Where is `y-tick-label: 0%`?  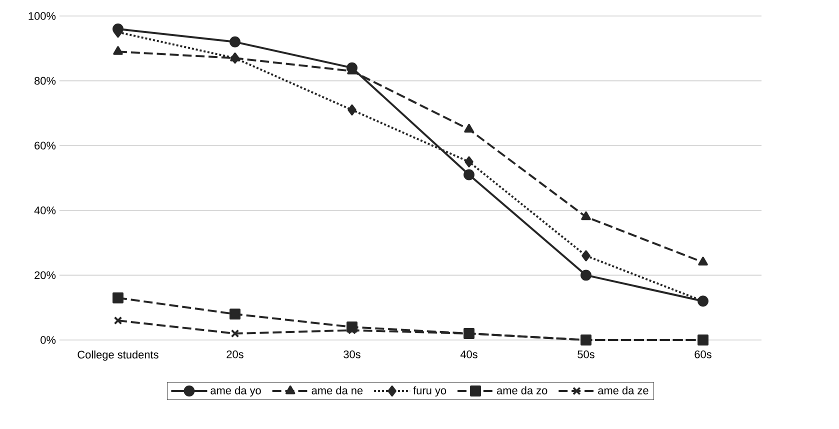
y-tick-label: 0% is located at coordinates (48, 340).